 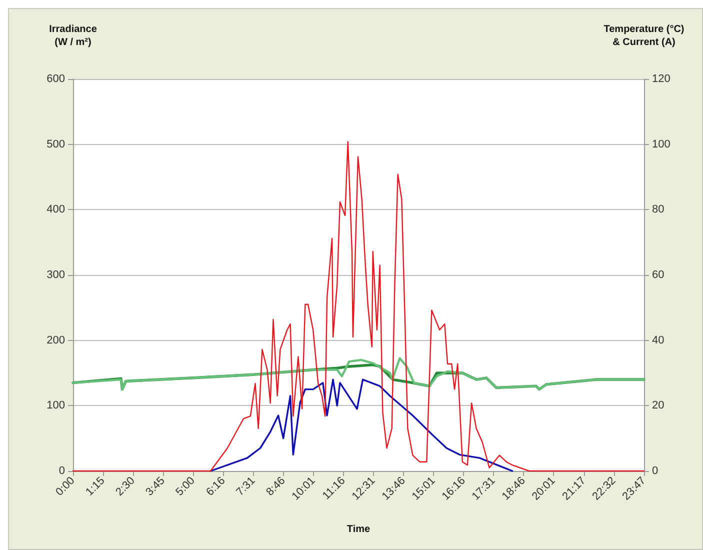 What do you see at coordinates (655, 471) in the screenshot?
I see `y2-tick-label: 0` at bounding box center [655, 471].